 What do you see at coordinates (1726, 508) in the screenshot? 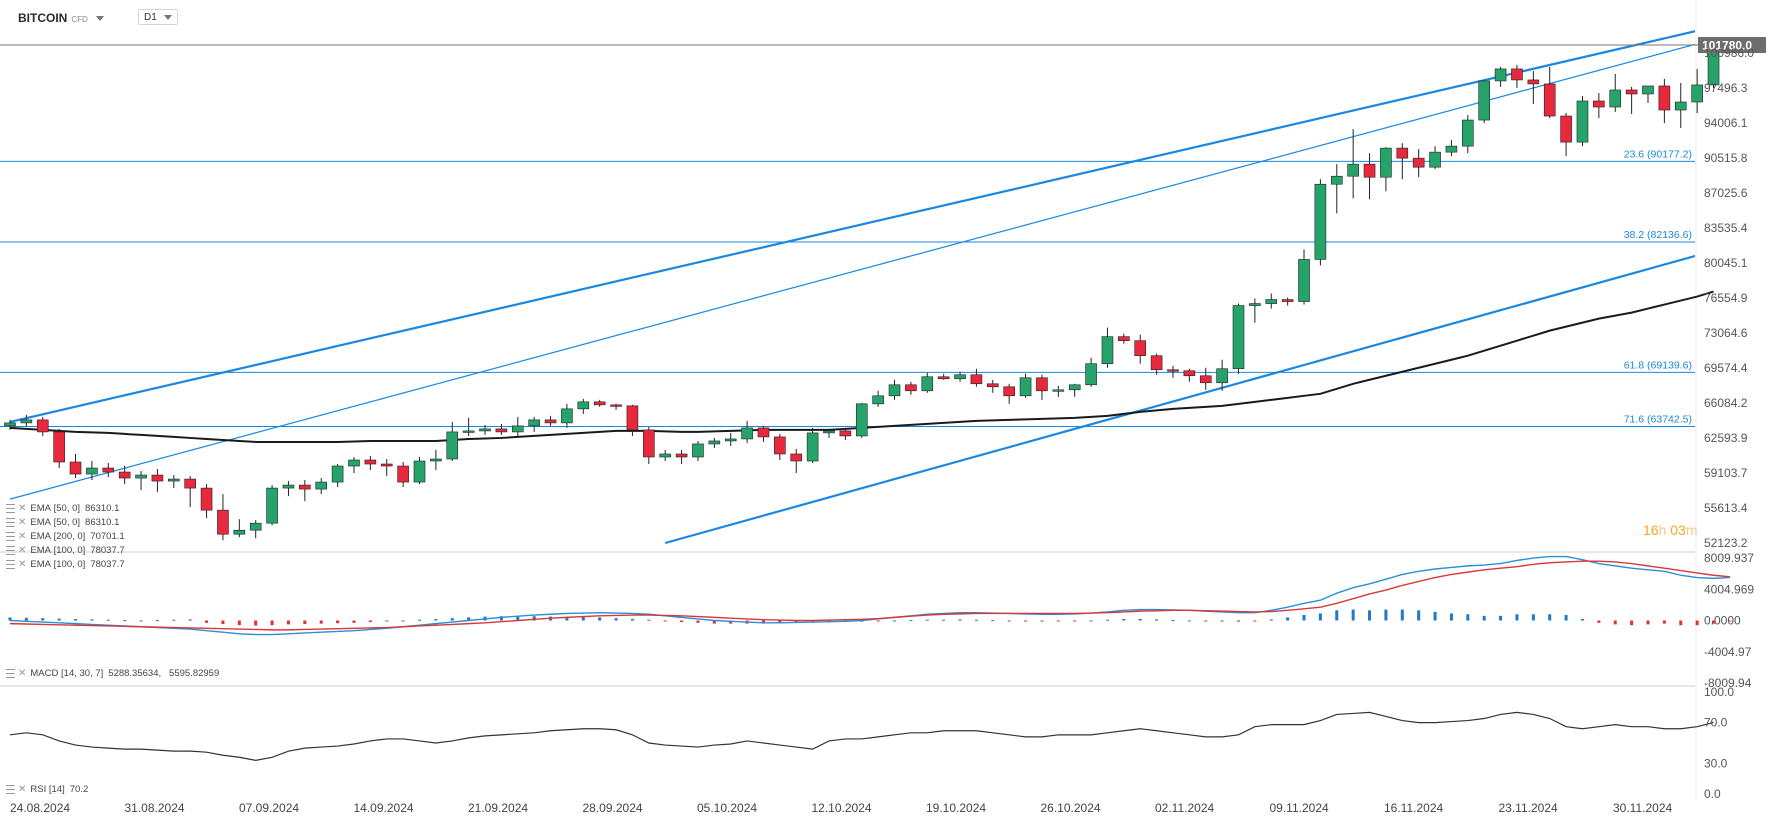
I see `price-tick-label: 55613.4` at bounding box center [1726, 508].